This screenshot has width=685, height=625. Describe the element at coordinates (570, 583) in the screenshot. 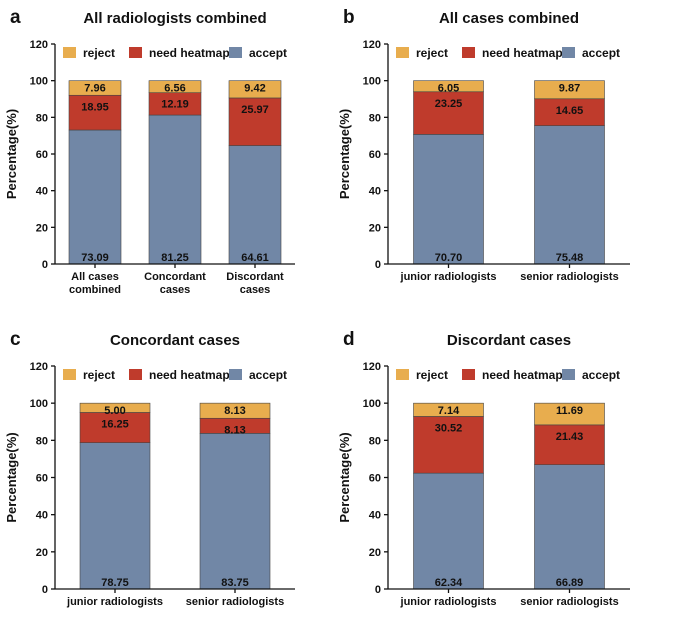

I see `data-label-accept: 66.89` at that location.